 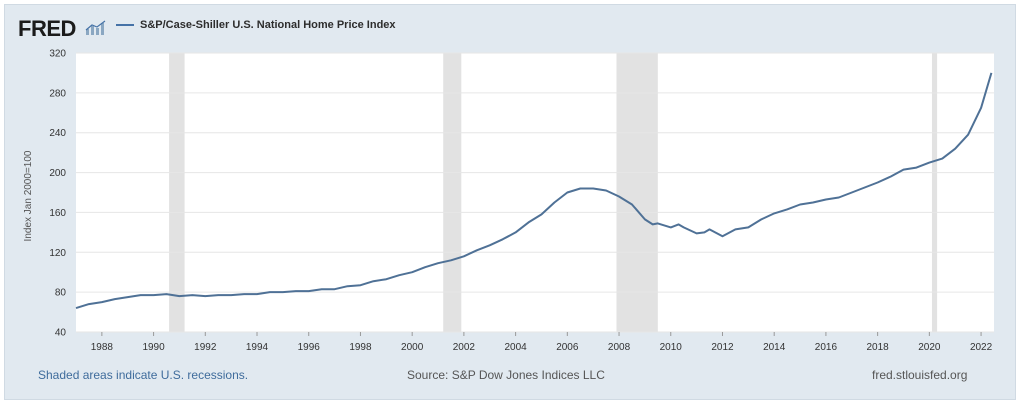 I want to click on x-tick-label-2010: 2010, so click(x=671, y=347).